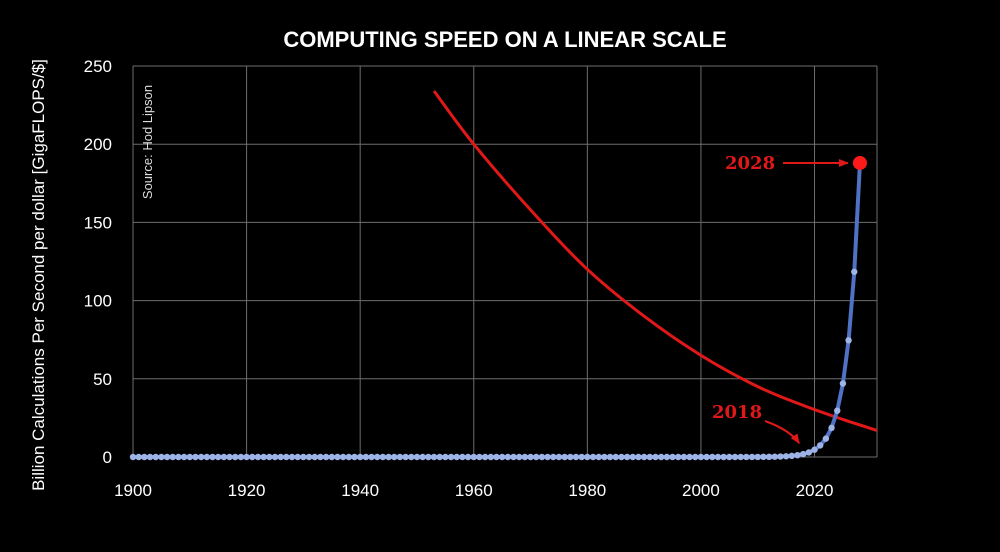 This screenshot has height=552, width=1000. What do you see at coordinates (98, 301) in the screenshot?
I see `y-tick-label: 100` at bounding box center [98, 301].